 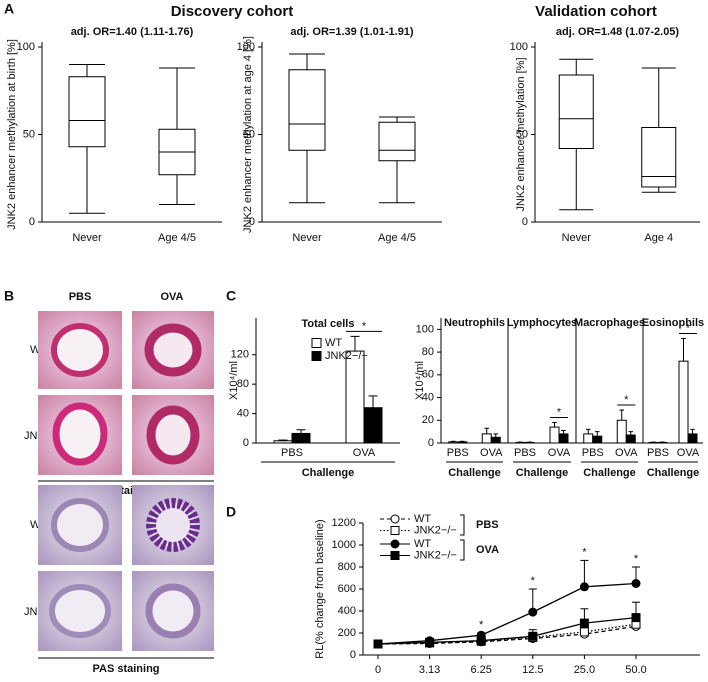 I want to click on panel-letter: C, so click(x=231, y=296).